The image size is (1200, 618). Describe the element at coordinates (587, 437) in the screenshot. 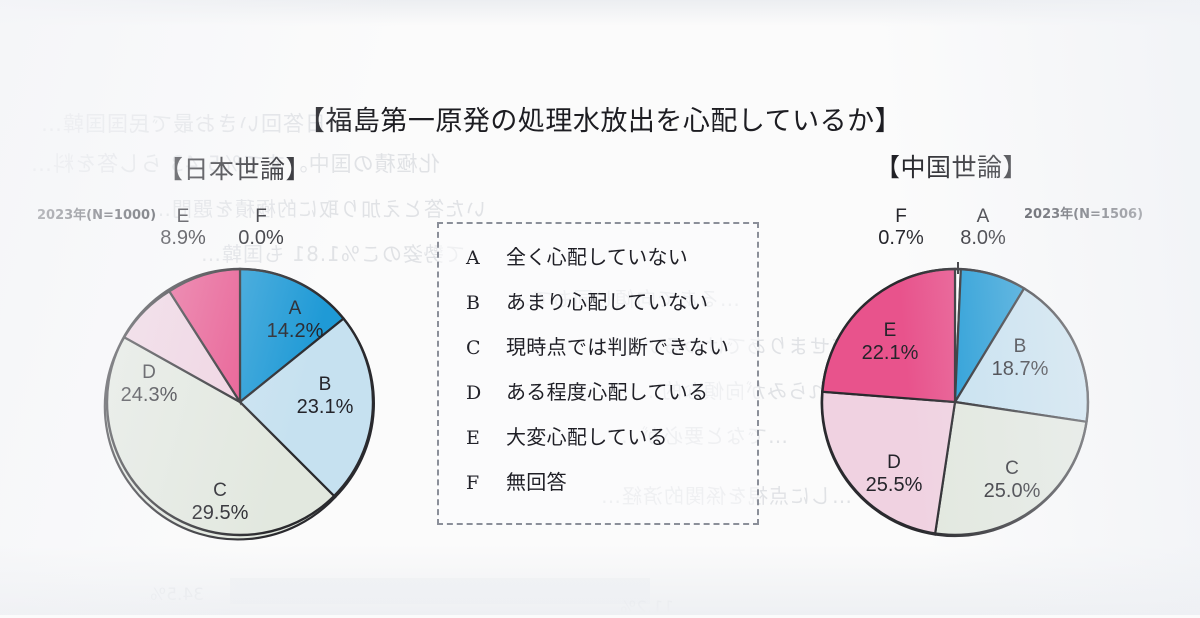

I see `legend-label: 大変心配している` at that location.